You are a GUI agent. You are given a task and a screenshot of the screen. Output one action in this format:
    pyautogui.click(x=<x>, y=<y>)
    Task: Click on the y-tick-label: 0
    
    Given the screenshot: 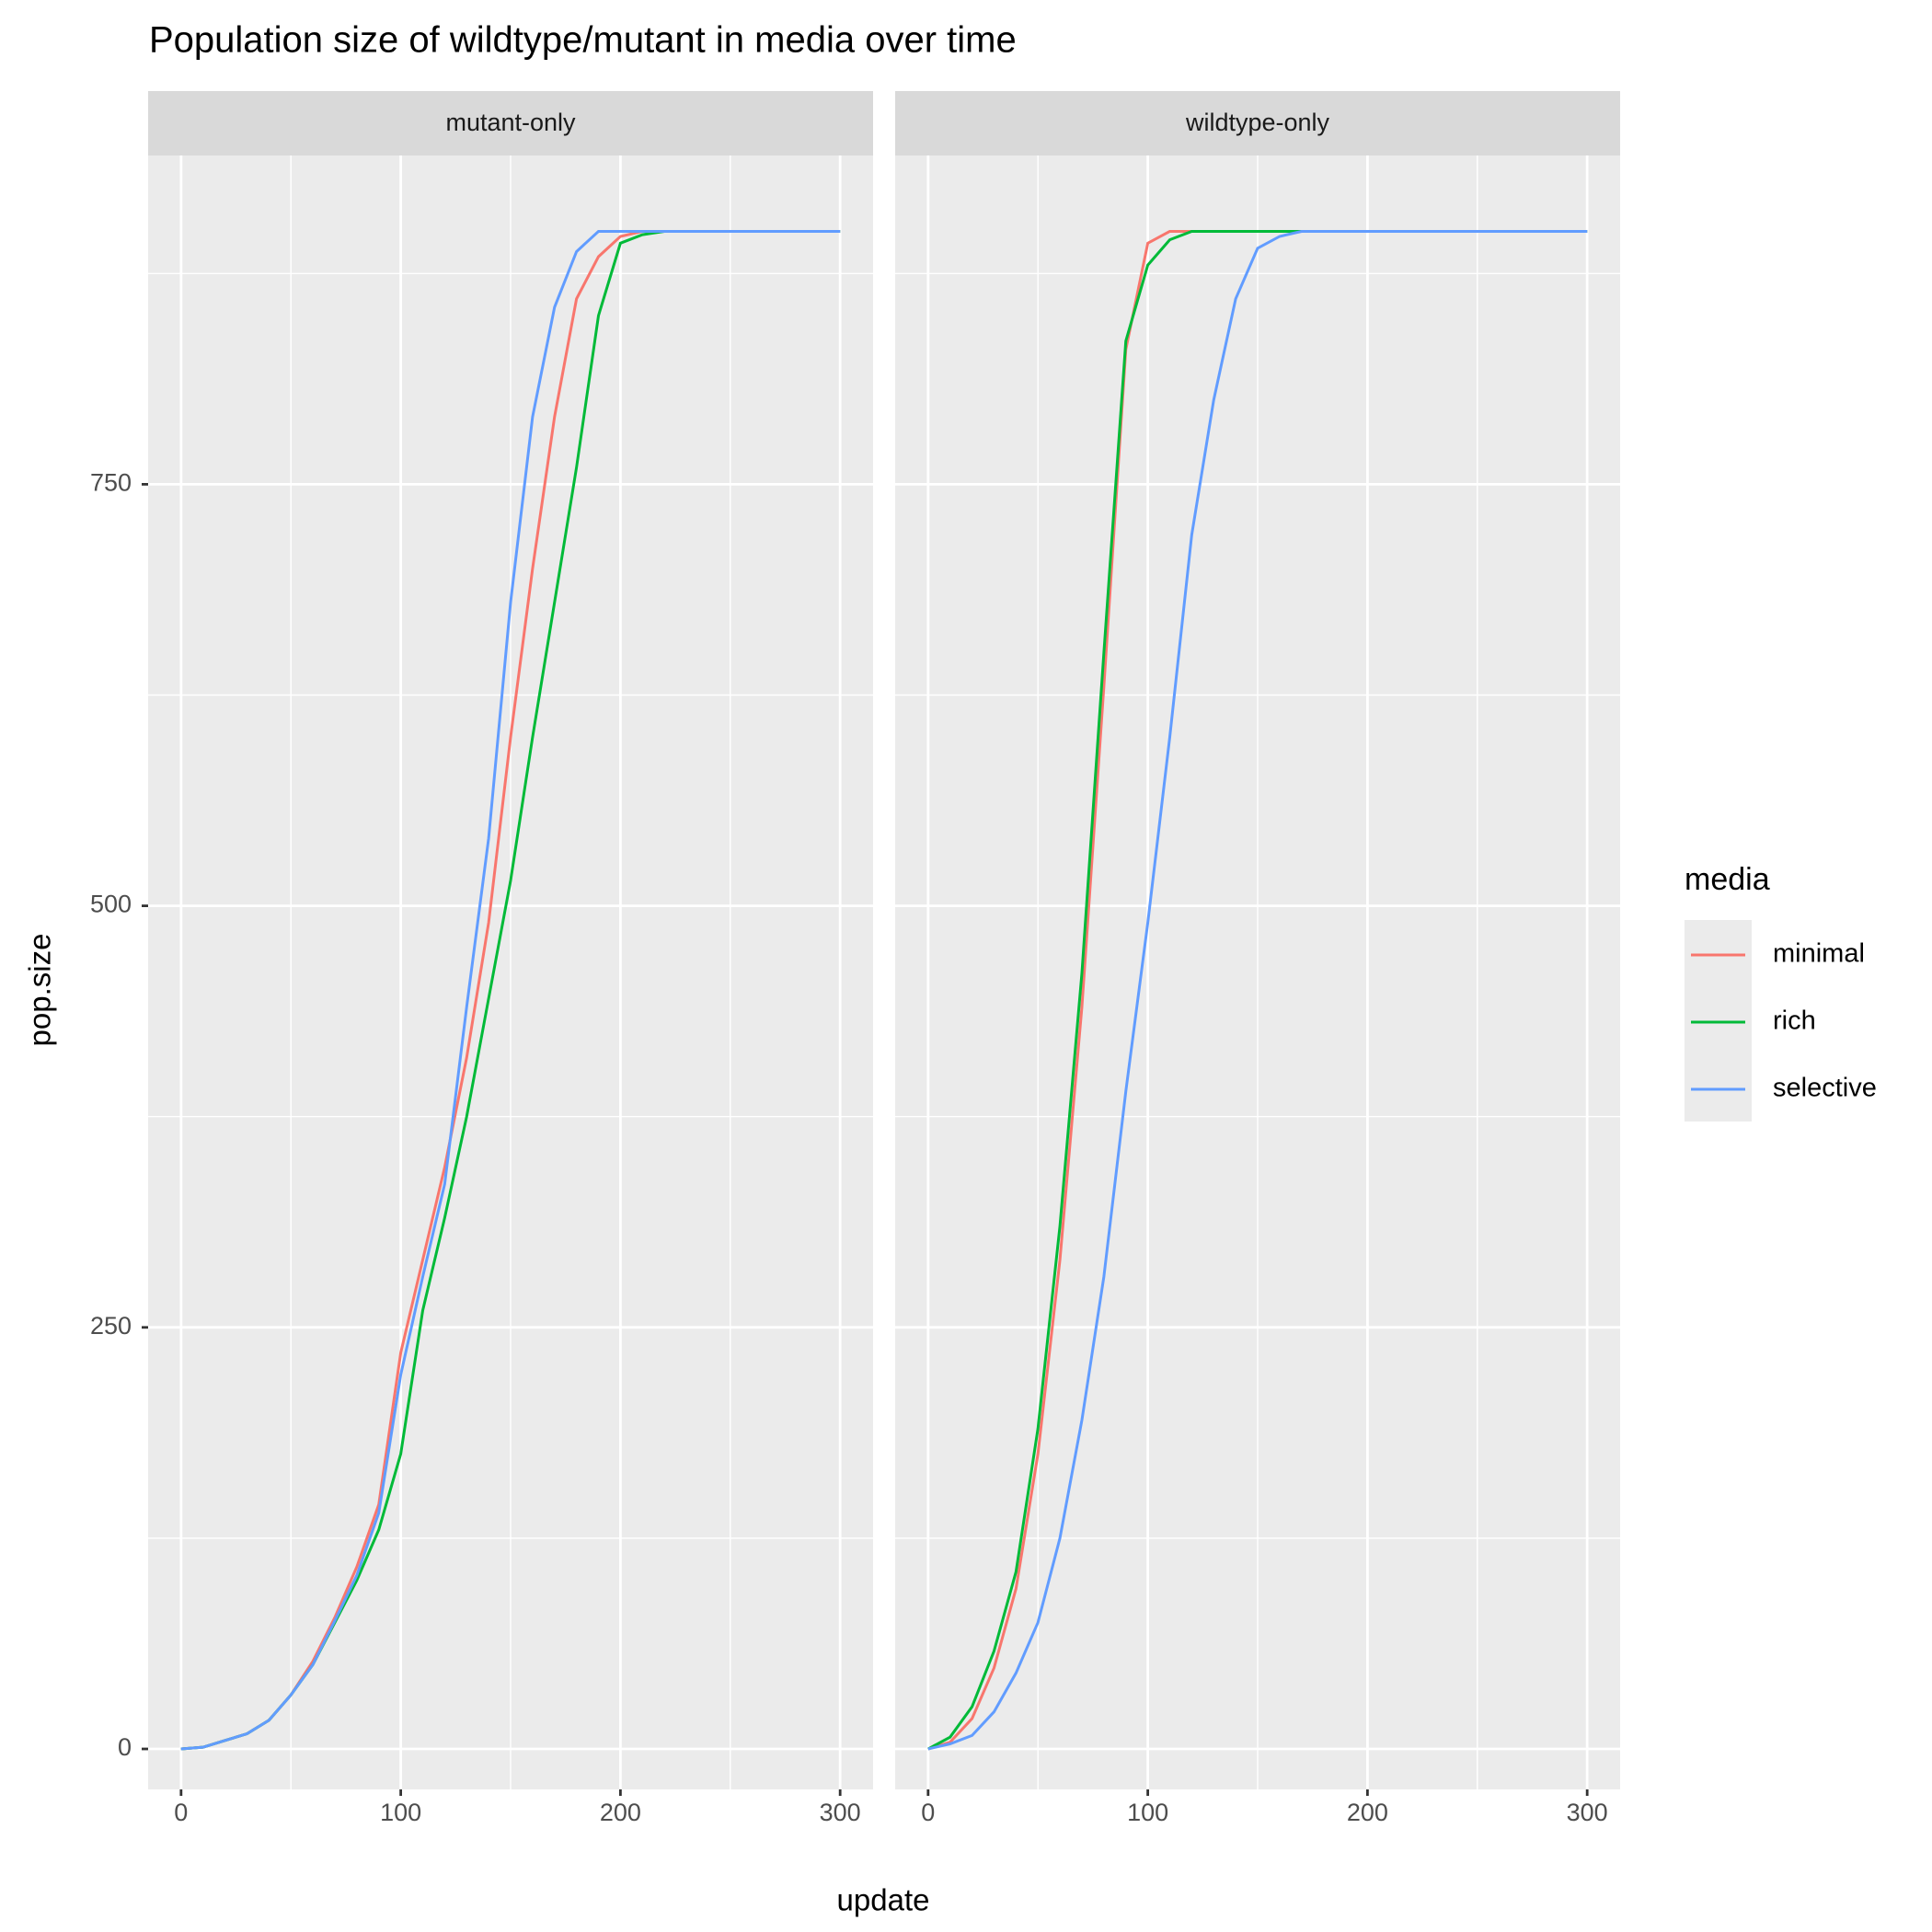 What is the action you would take?
    pyautogui.click(x=125, y=1747)
    